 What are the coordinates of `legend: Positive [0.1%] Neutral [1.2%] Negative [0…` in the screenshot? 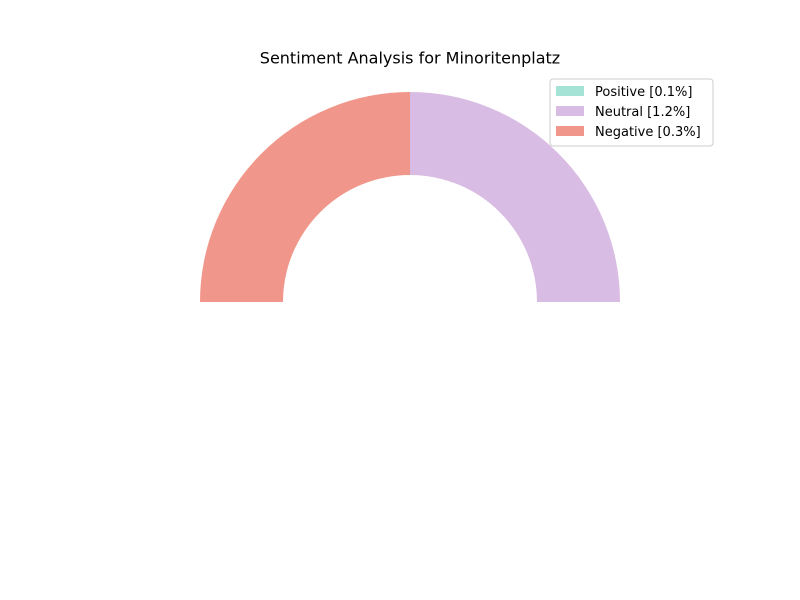 It's located at (631, 112).